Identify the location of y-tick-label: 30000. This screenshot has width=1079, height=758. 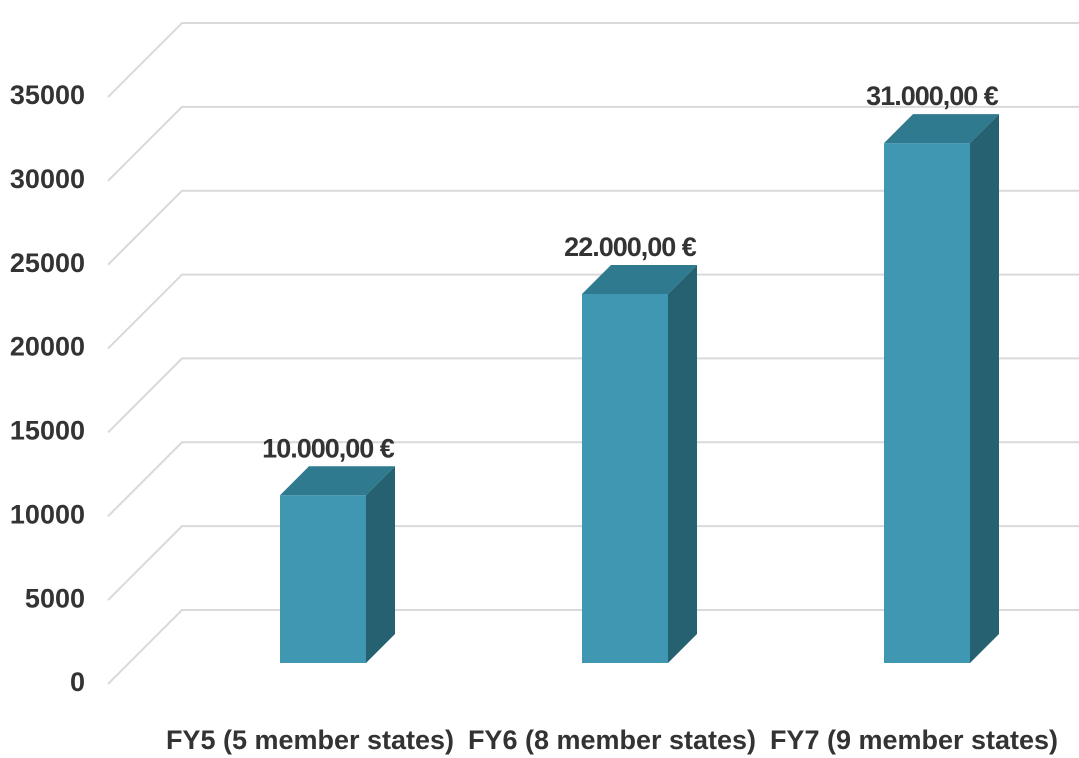
(47, 179).